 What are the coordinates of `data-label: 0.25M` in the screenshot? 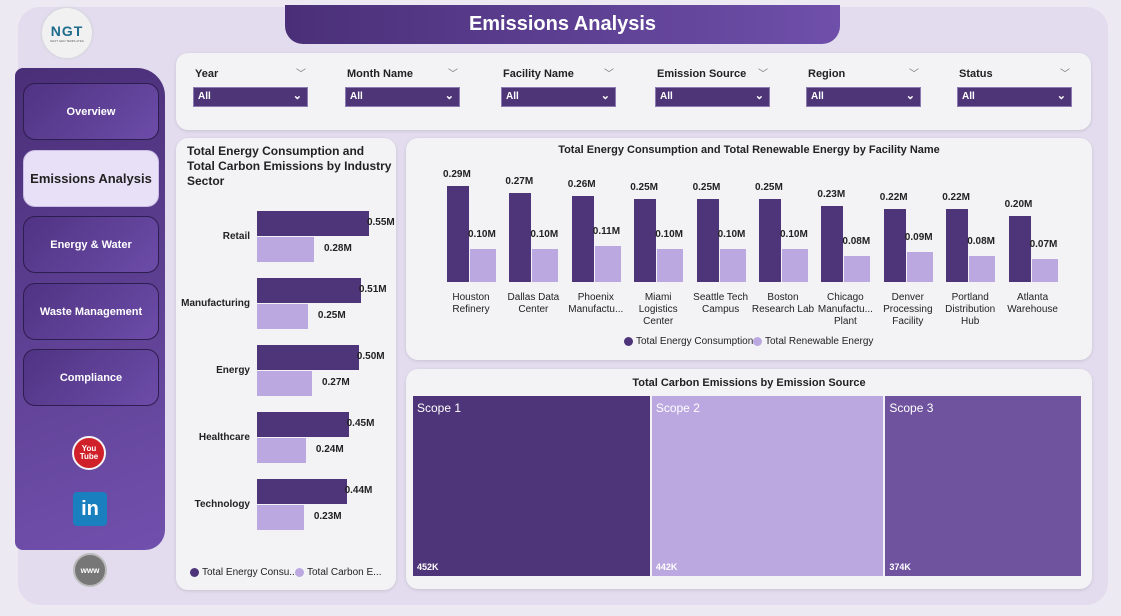 It's located at (769, 188).